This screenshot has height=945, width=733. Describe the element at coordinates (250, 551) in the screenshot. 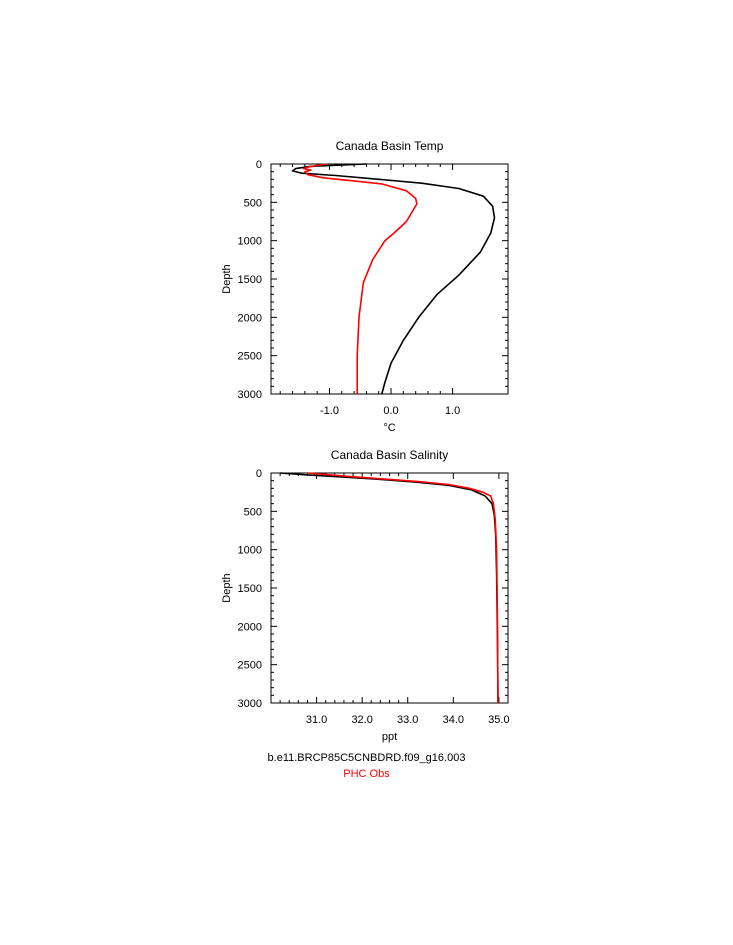

I see `salinity-y-tick-label: 1000` at that location.